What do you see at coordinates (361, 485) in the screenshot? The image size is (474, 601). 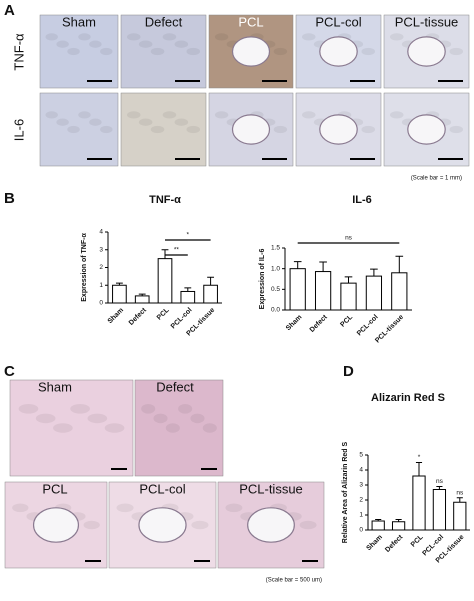 I see `y-tick-label: 3` at bounding box center [361, 485].